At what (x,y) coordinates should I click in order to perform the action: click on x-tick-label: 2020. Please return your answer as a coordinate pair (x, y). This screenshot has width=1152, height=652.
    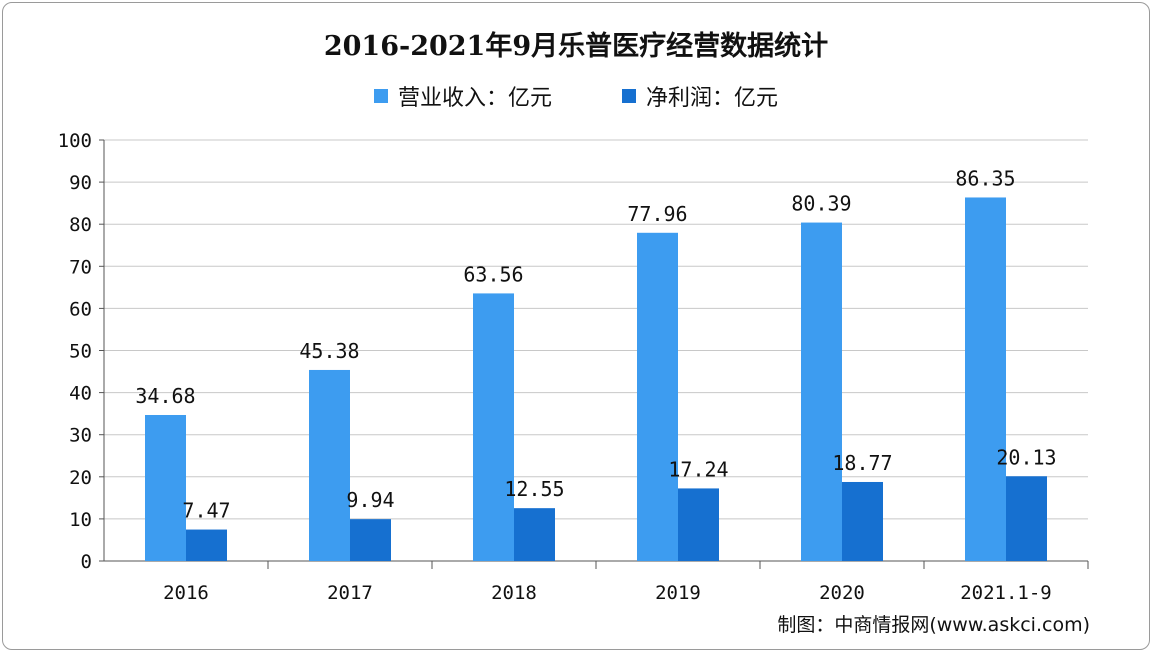
    Looking at the image, I should click on (842, 593).